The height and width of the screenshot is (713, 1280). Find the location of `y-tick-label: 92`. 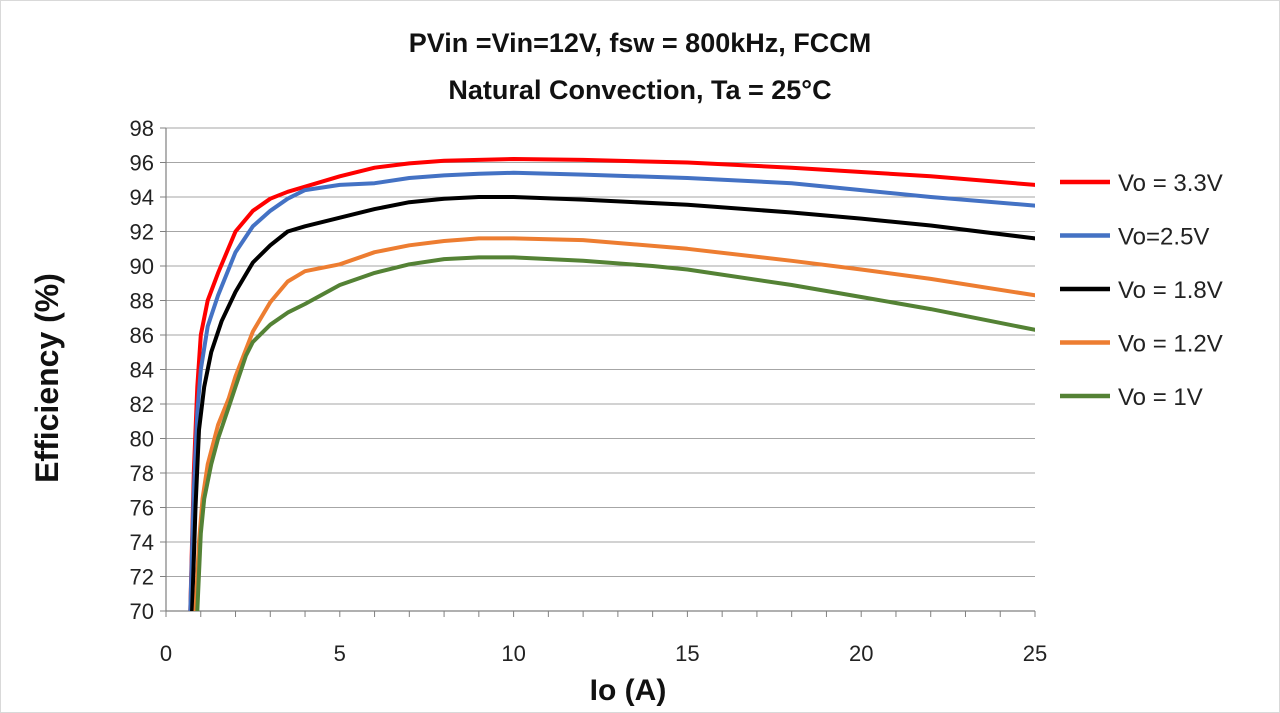

y-tick-label: 92 is located at coordinates (142, 232).